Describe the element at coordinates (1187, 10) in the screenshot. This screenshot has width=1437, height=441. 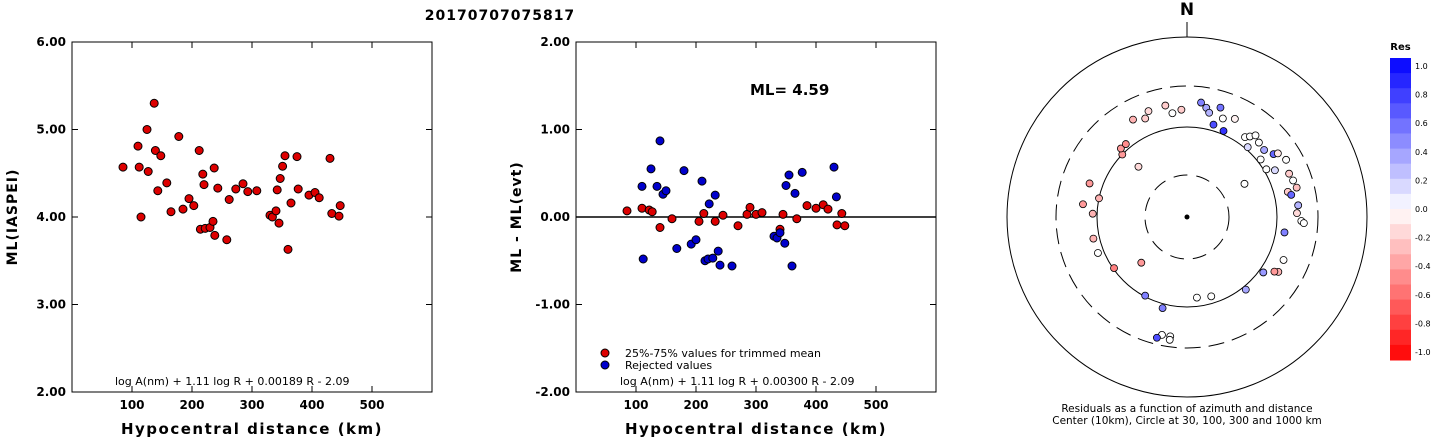
I see `north-label: N` at that location.